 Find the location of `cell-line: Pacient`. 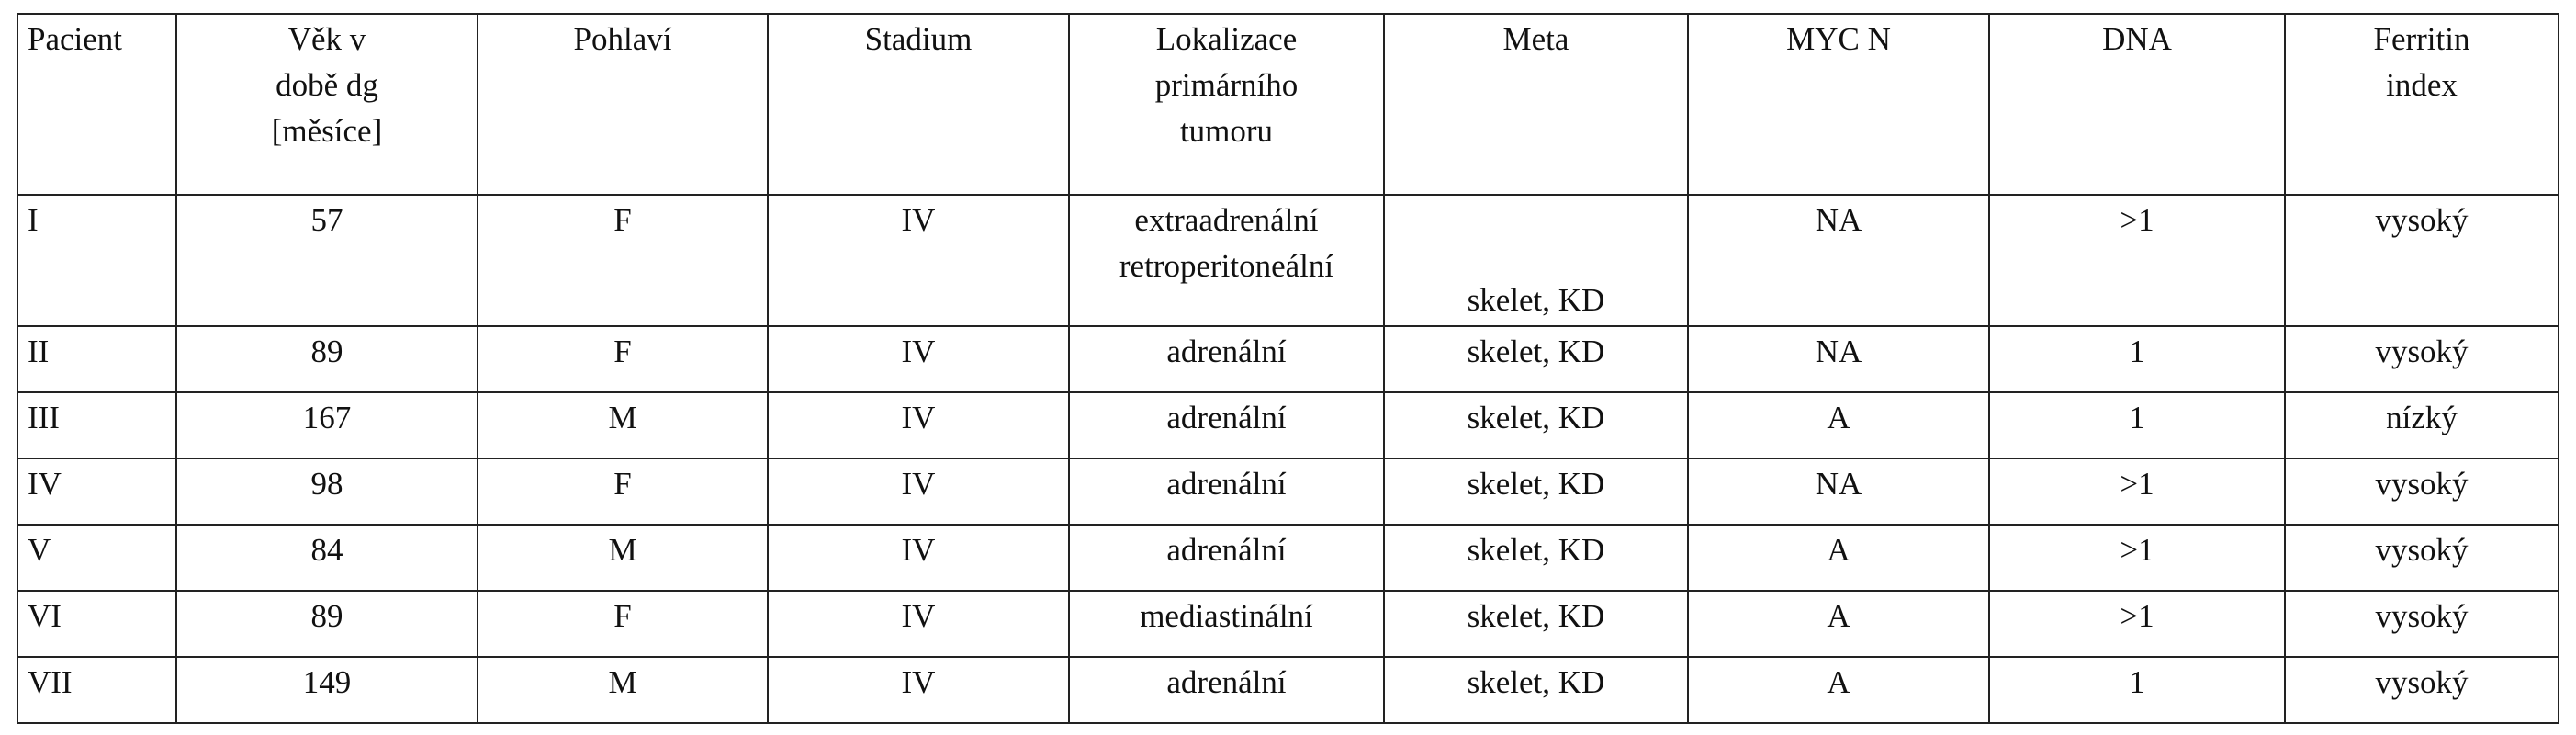

cell-line: Pacient is located at coordinates (75, 39).